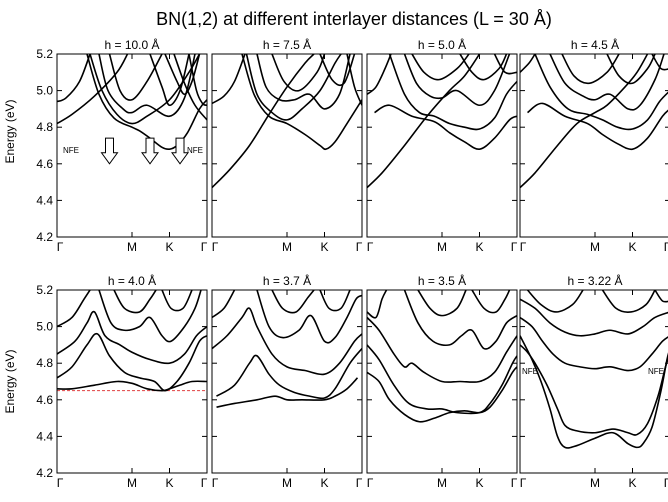 Image resolution: width=668 pixels, height=502 pixels. I want to click on panel: h = 3.5 Å Γ M K Γ, so click(442, 381).